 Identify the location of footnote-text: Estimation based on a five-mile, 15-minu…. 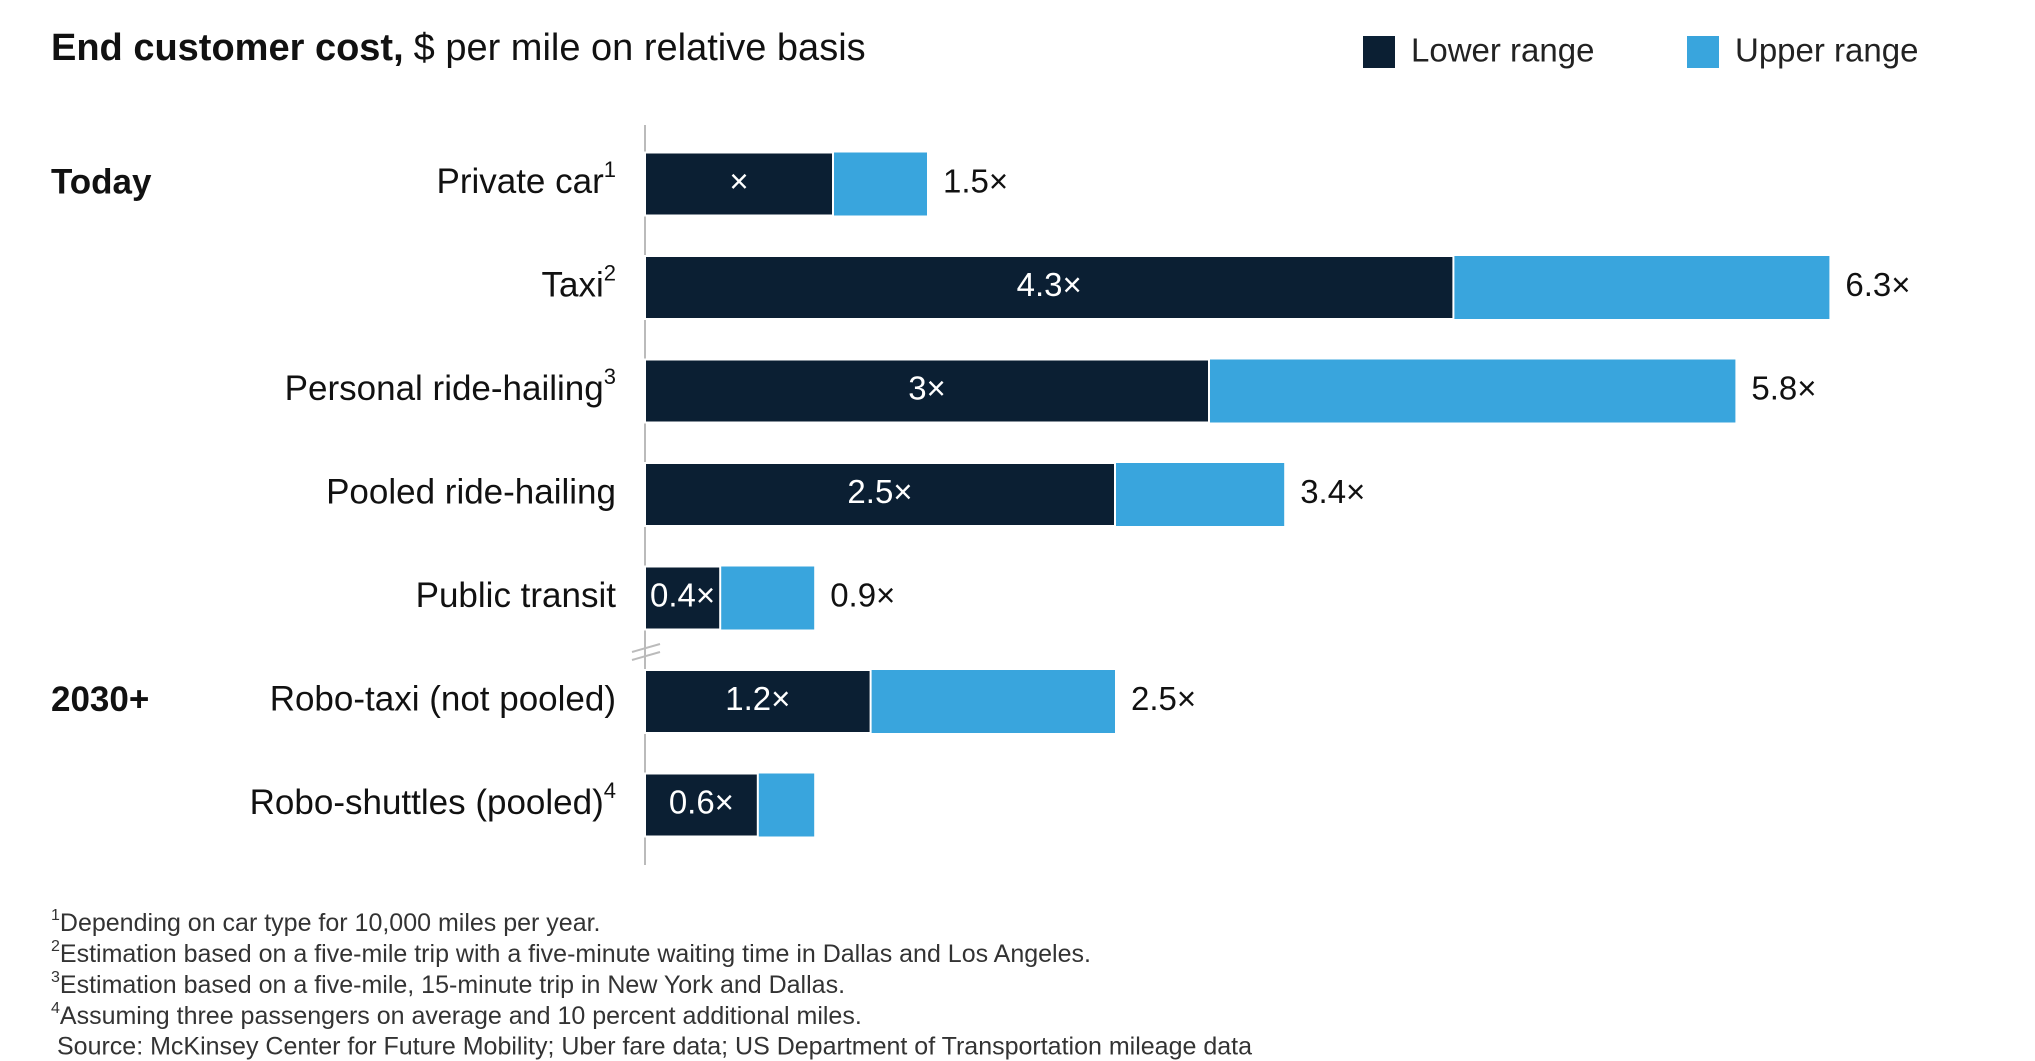
(452, 985).